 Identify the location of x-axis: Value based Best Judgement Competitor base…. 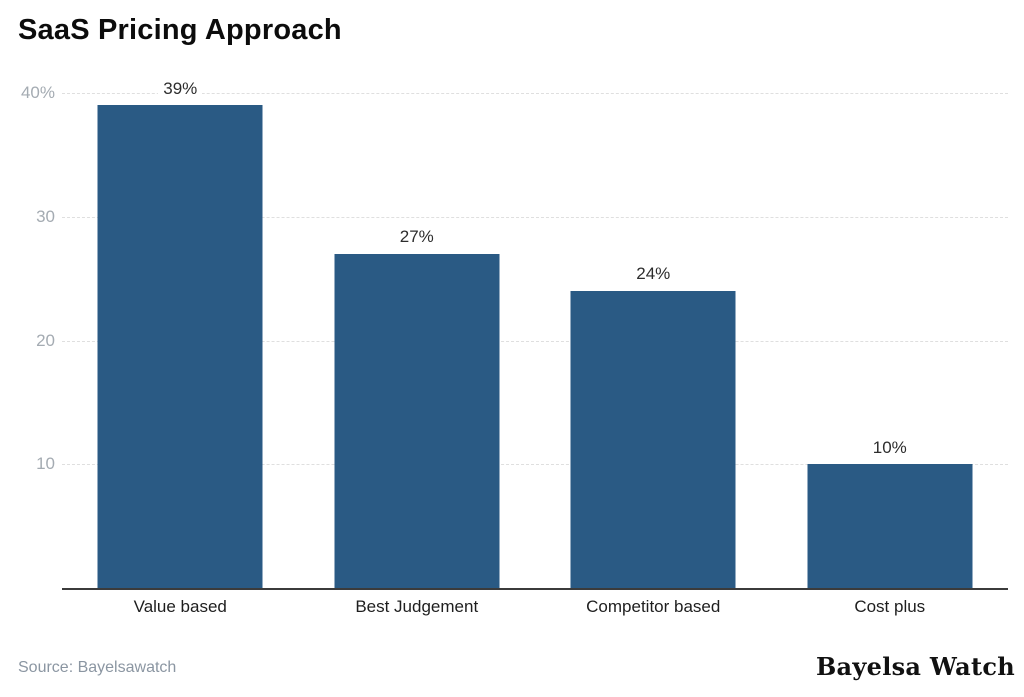
(535, 609).